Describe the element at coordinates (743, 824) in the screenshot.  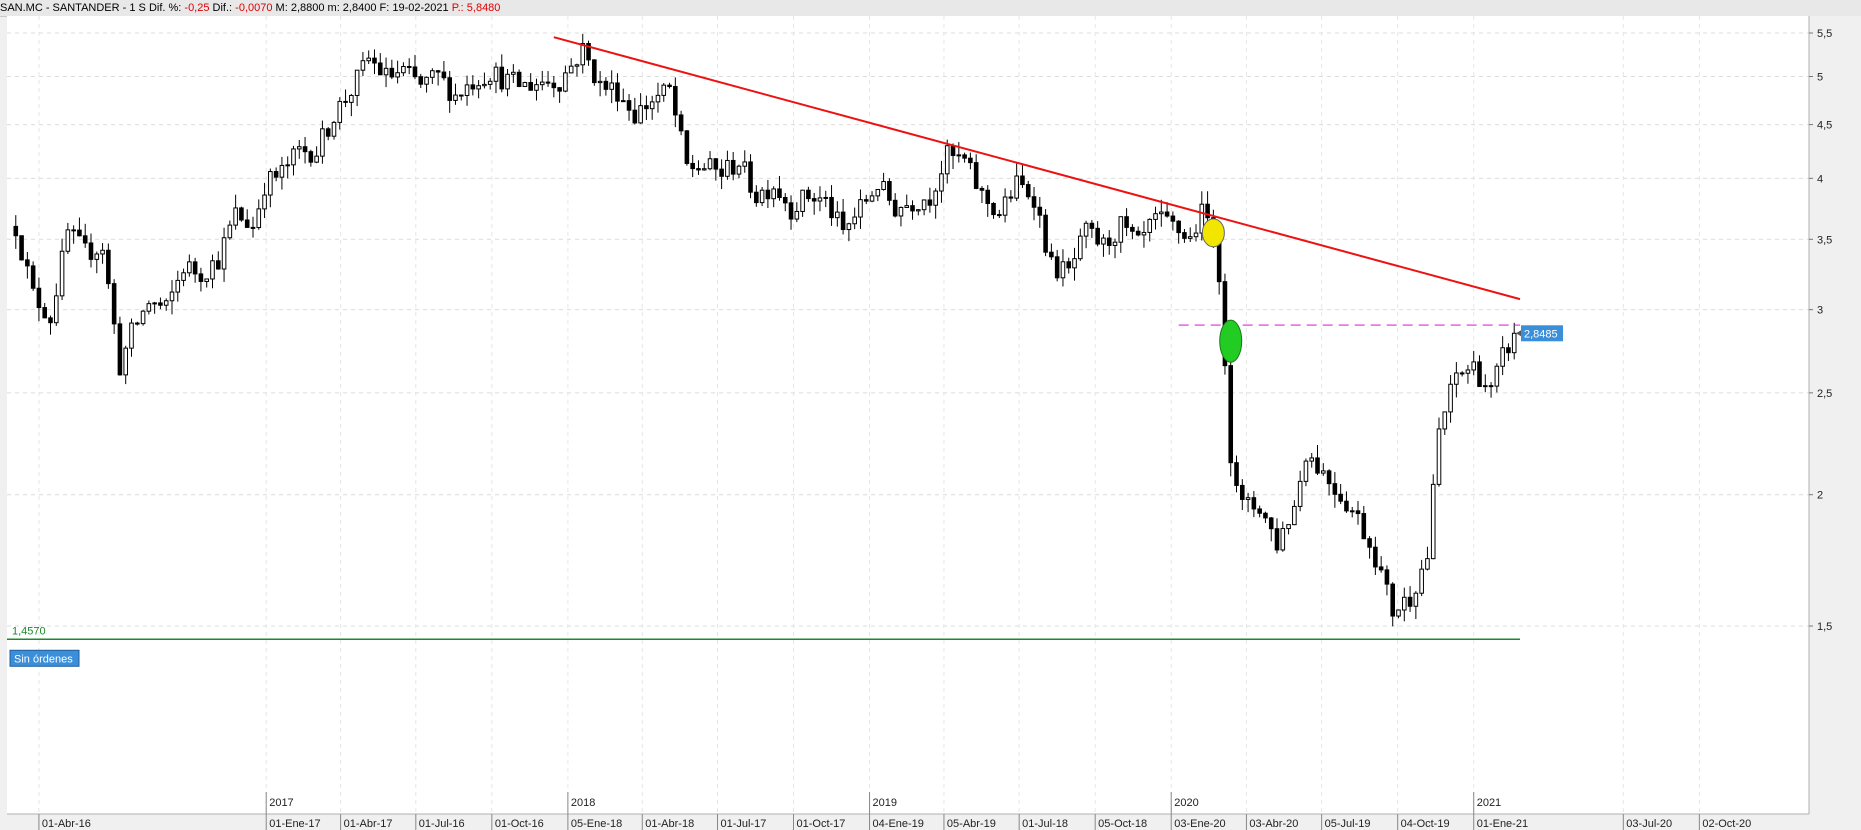
I see `x-tick-label: 01-Jul-17` at that location.